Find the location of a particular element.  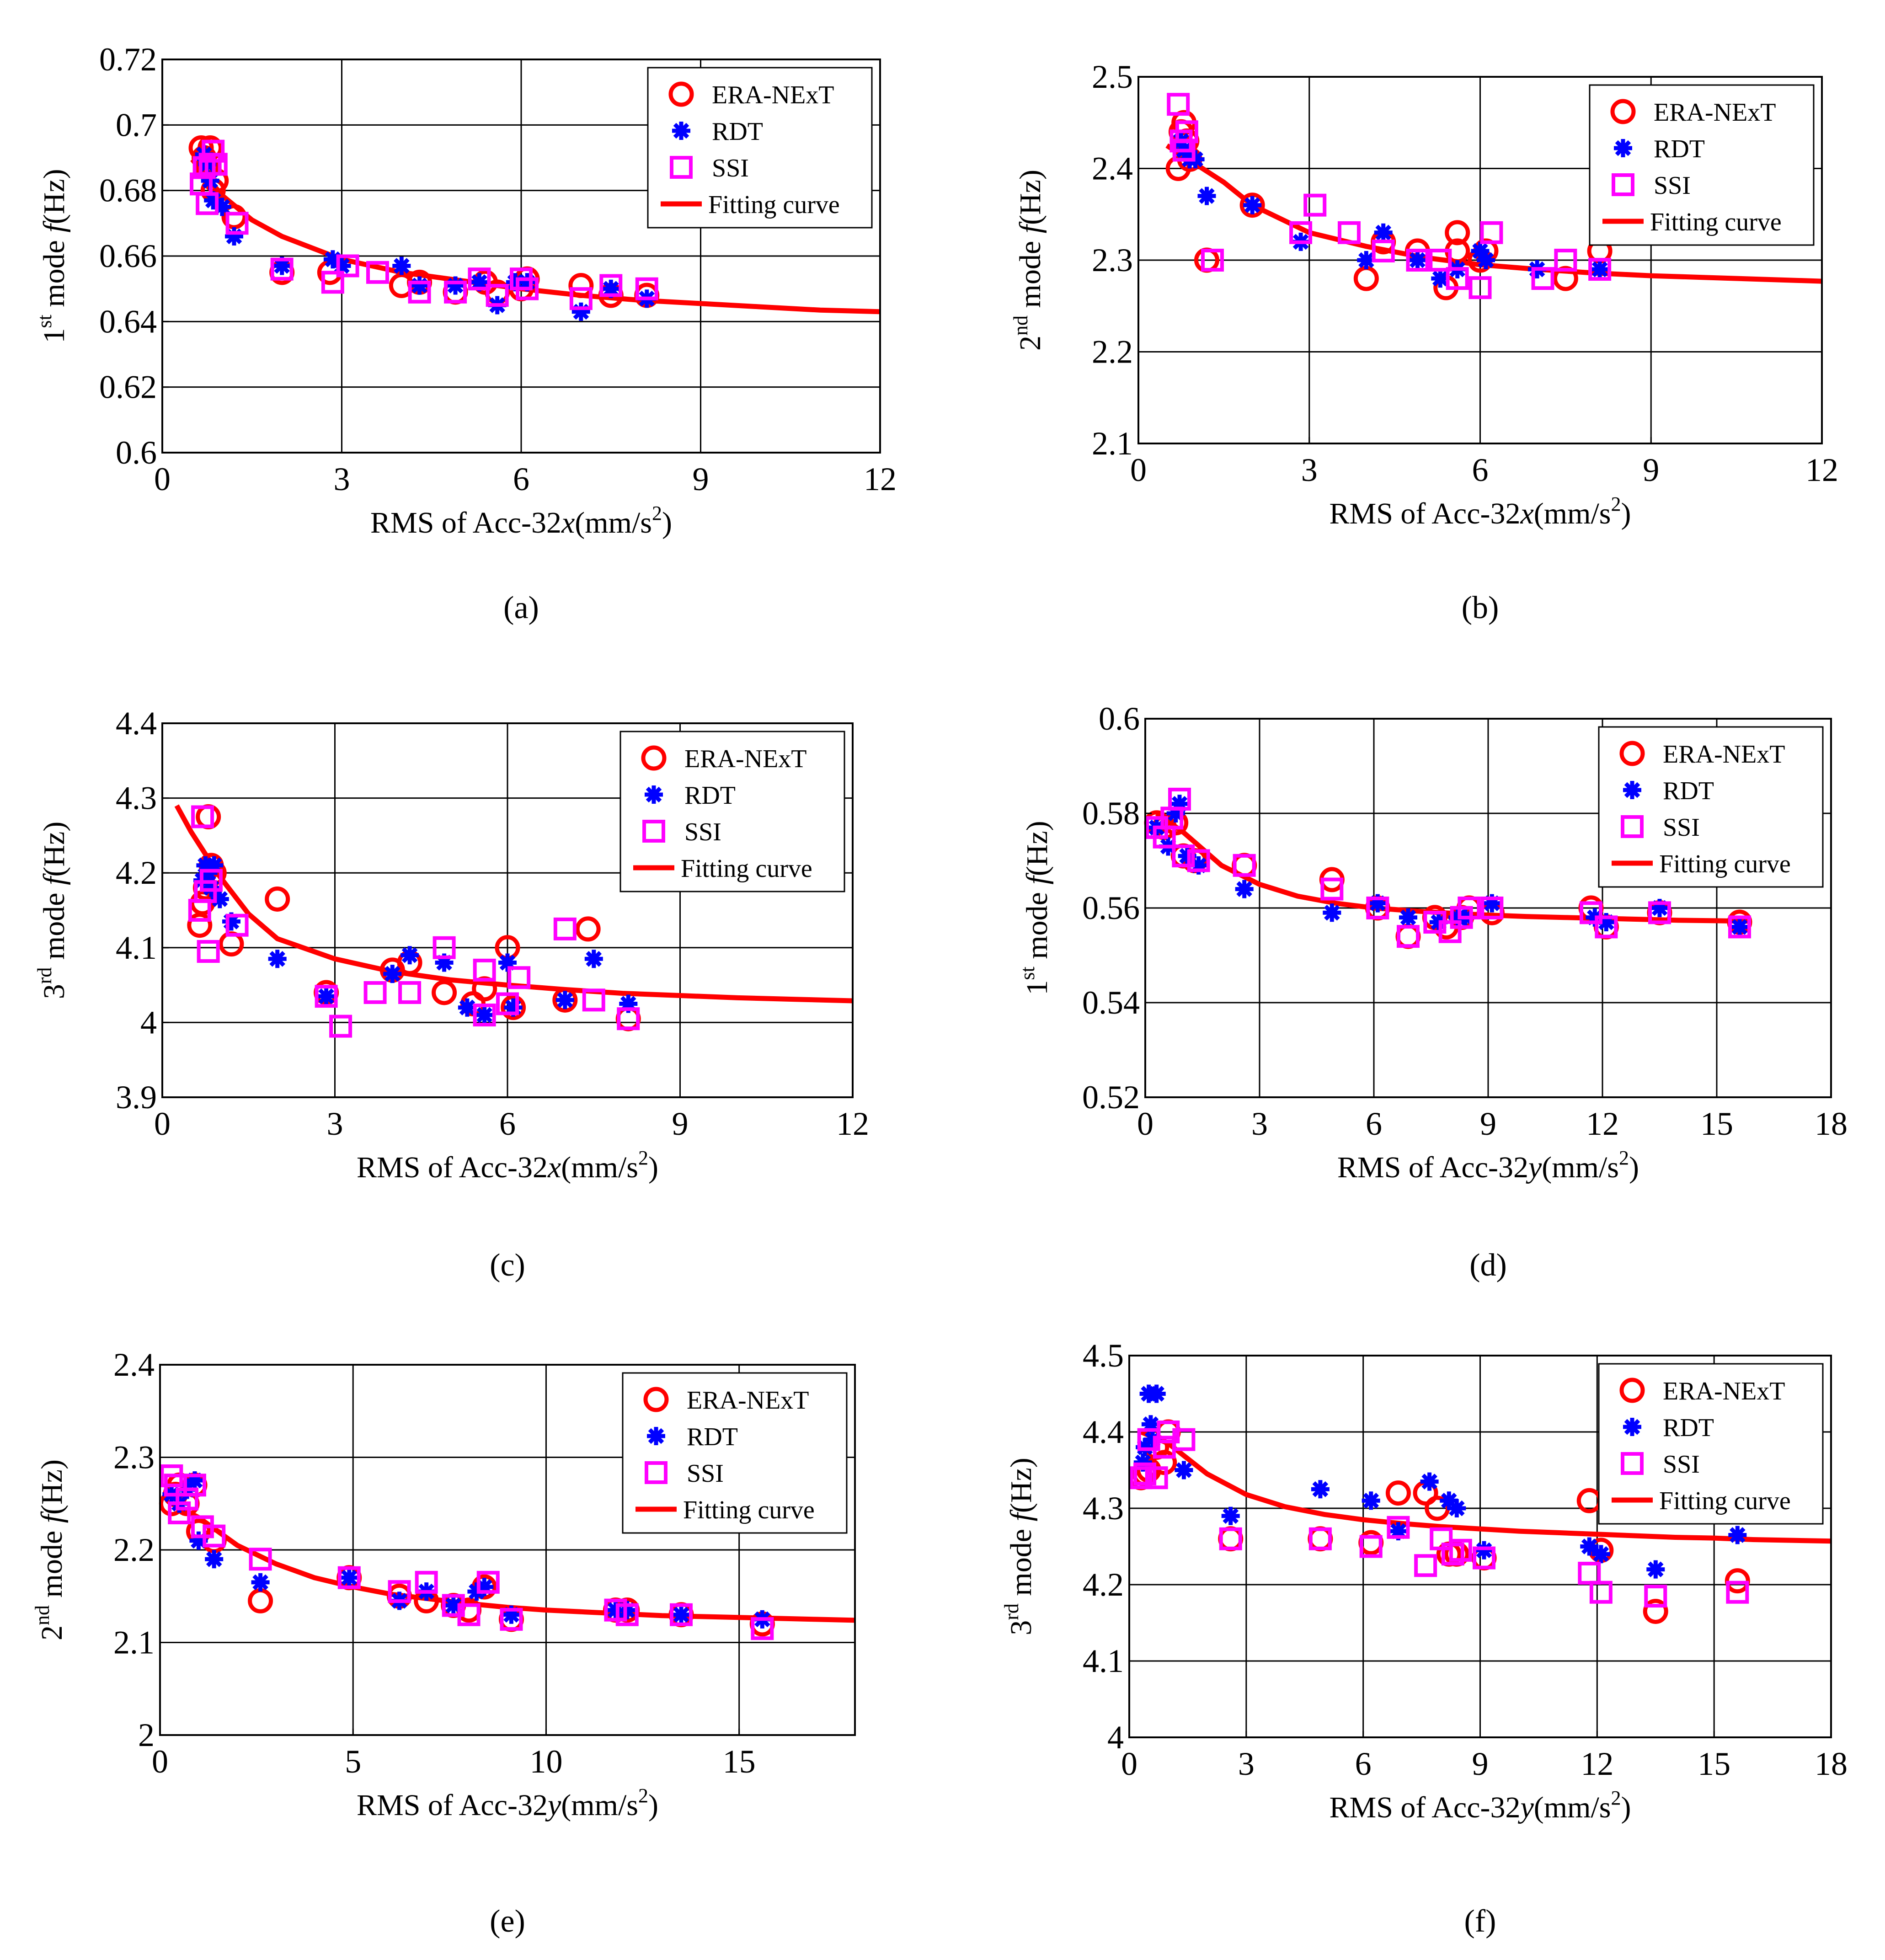

y-tick-label: 4.2 is located at coordinates (136, 872).